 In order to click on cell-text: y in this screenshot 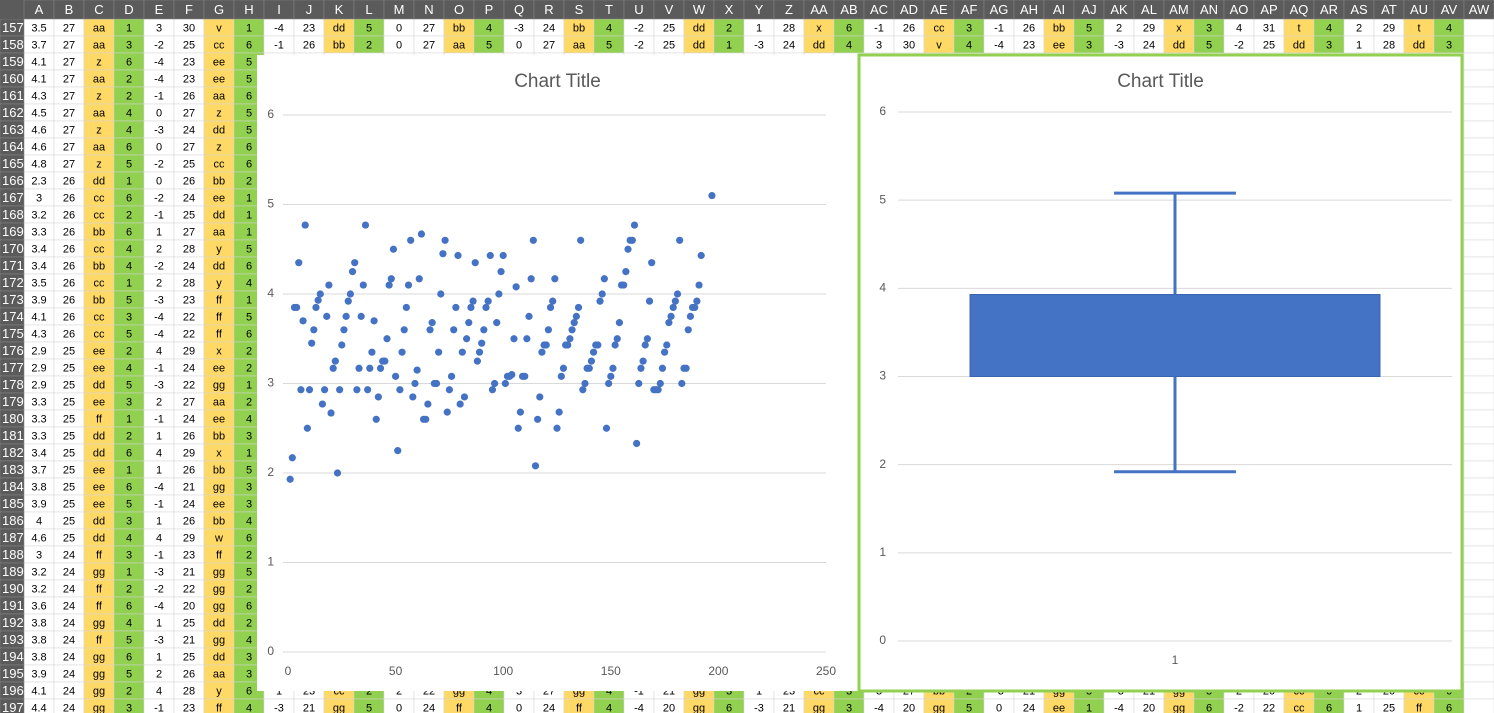, I will do `click(219, 249)`.